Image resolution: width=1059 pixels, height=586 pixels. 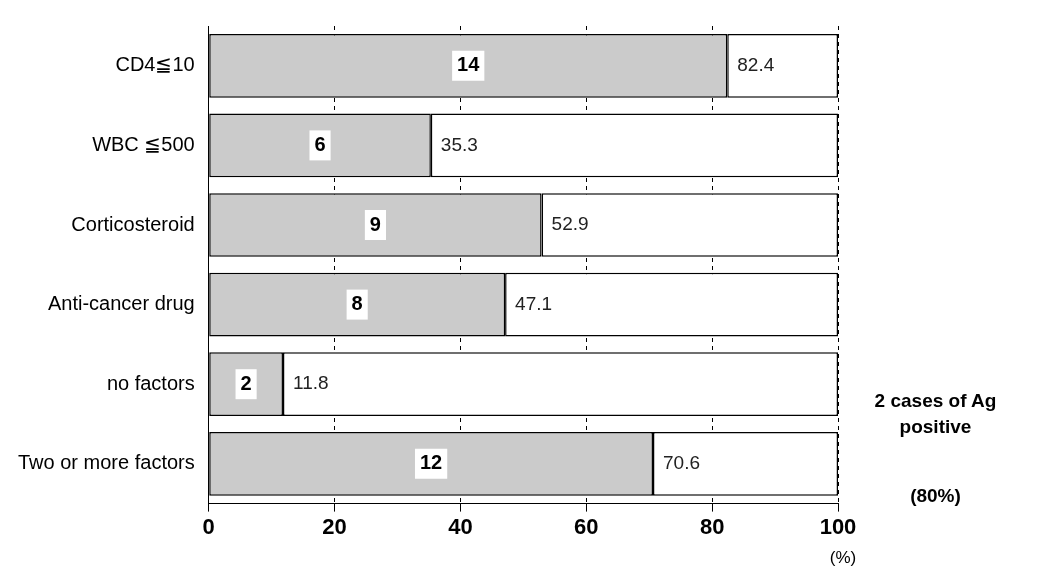 What do you see at coordinates (681, 463) in the screenshot?
I see `data-label: 70.6` at bounding box center [681, 463].